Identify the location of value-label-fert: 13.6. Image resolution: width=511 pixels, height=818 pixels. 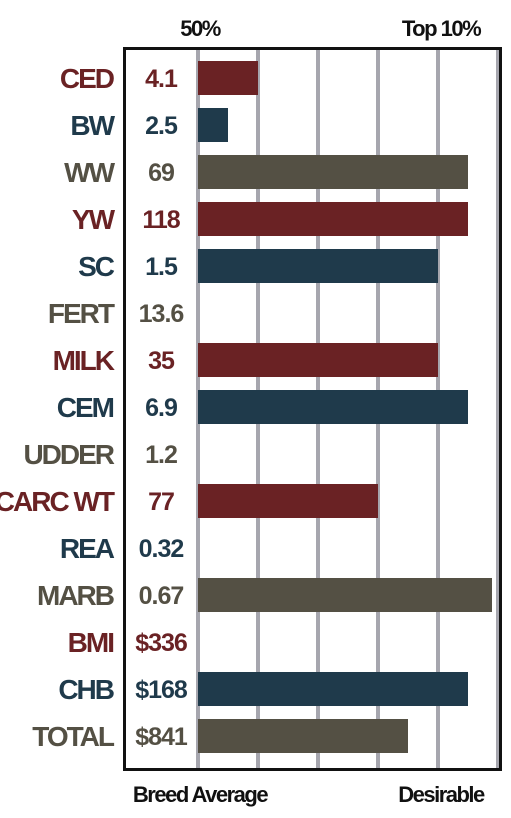
(161, 314).